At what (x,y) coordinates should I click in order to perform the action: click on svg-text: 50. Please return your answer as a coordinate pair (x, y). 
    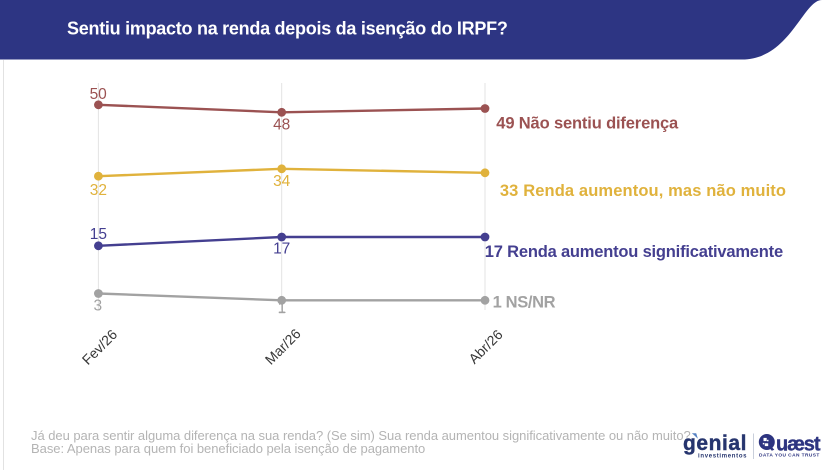
    Looking at the image, I should click on (99, 94).